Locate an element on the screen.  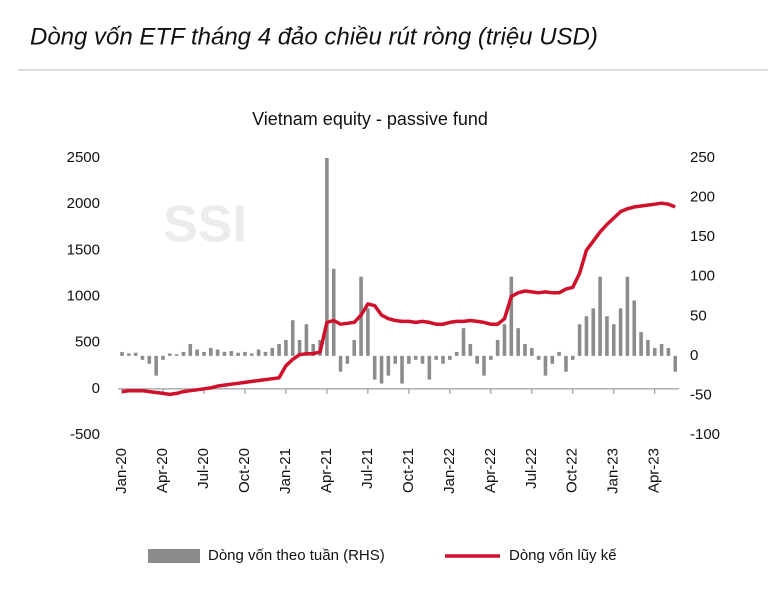
x-tick-label: Oct-22 is located at coordinates (572, 470).